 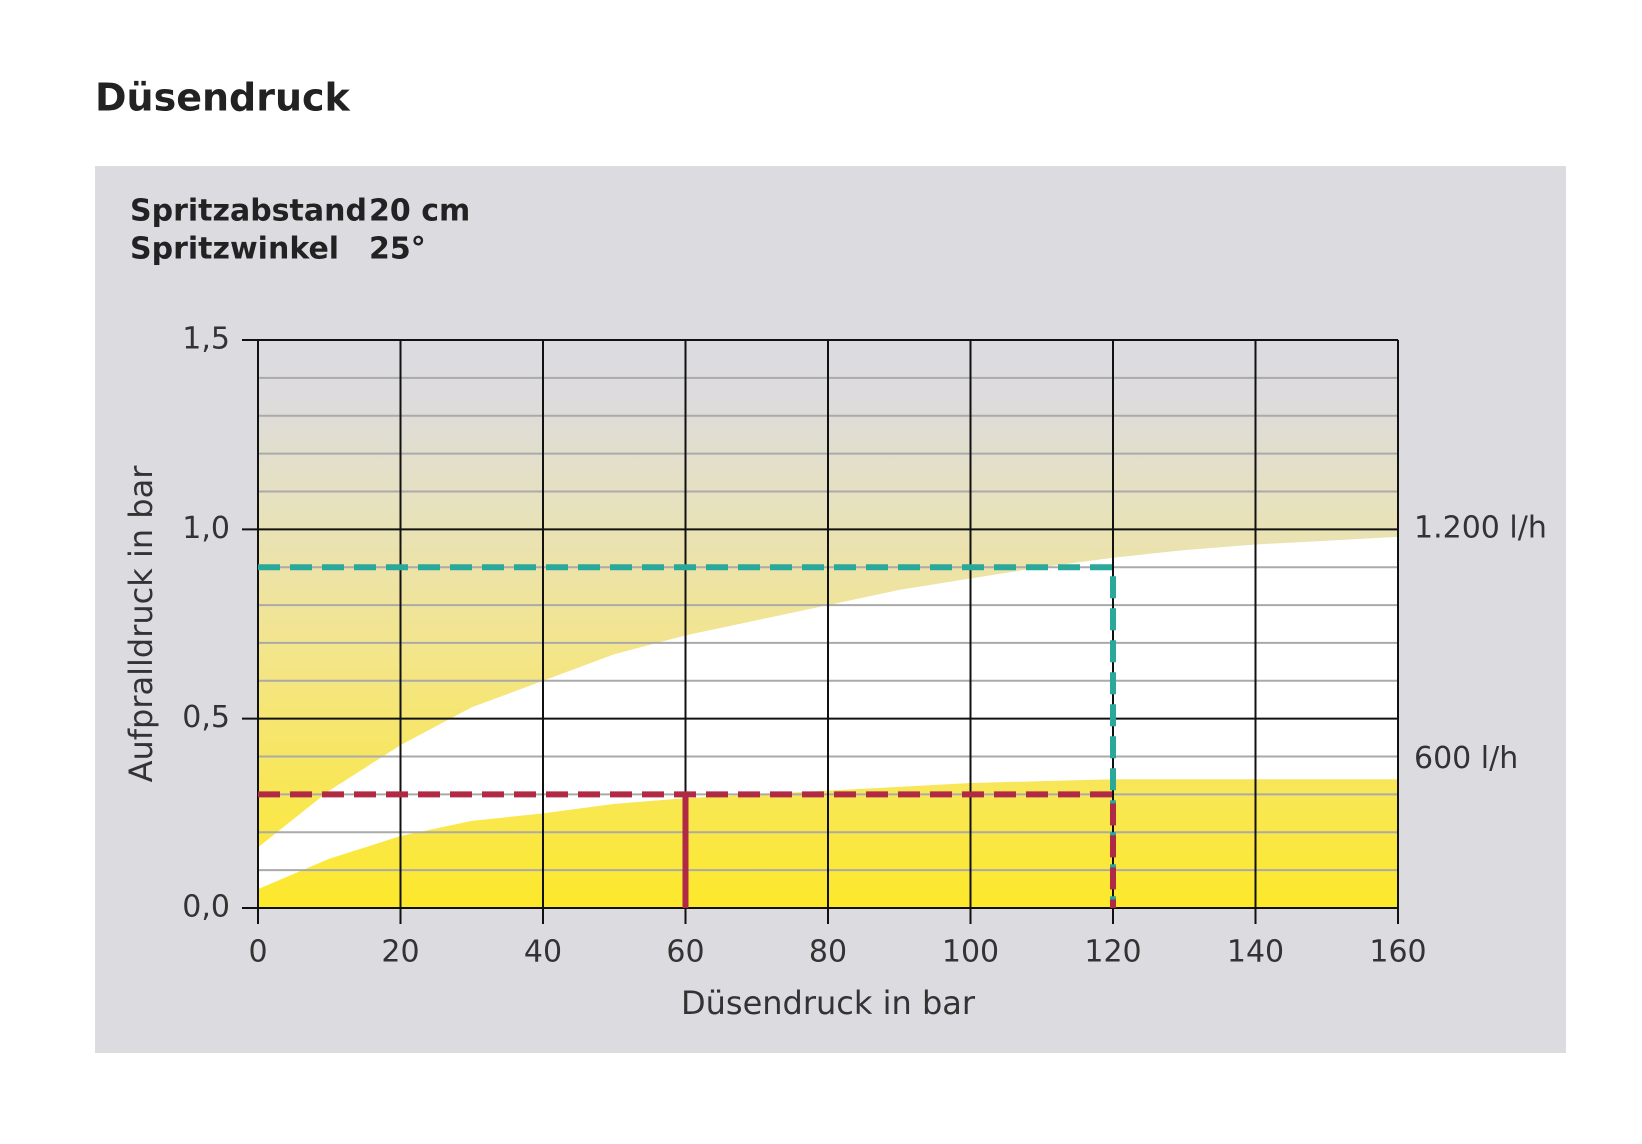 I want to click on series-label: 600 l/h, so click(x=1466, y=758).